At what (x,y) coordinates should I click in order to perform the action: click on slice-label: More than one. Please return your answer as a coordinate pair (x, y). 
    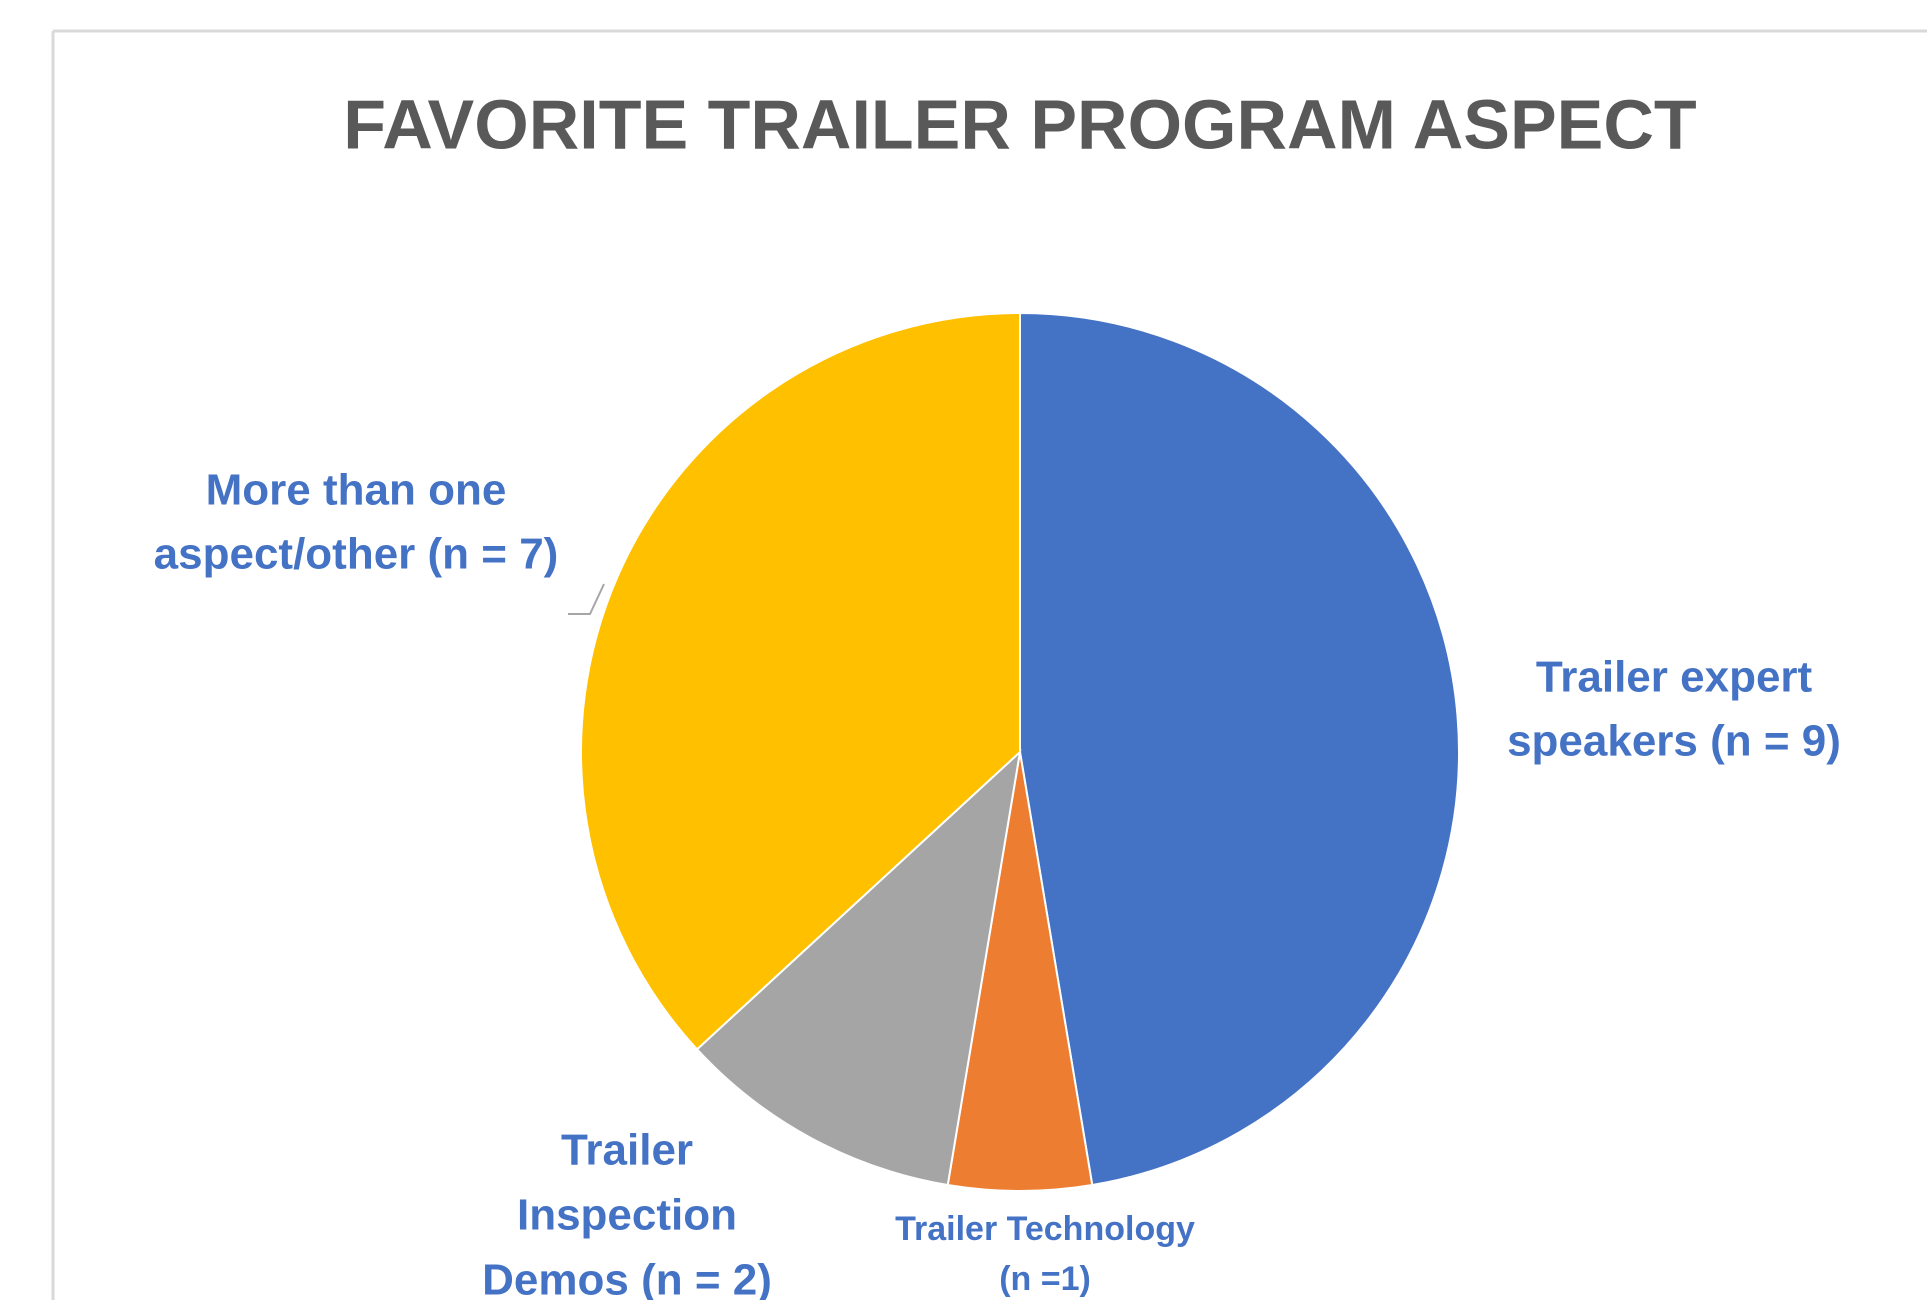
    Looking at the image, I should click on (356, 490).